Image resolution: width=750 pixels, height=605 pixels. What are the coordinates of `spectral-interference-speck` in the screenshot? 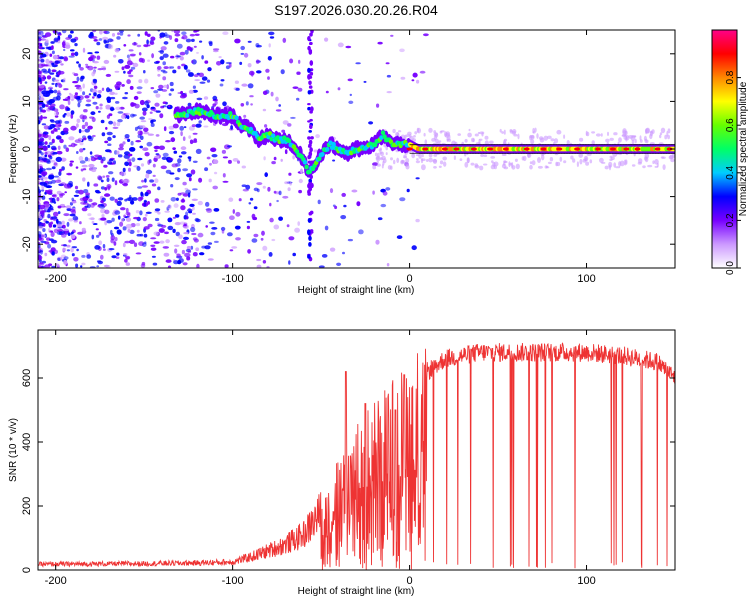 It's located at (312, 109).